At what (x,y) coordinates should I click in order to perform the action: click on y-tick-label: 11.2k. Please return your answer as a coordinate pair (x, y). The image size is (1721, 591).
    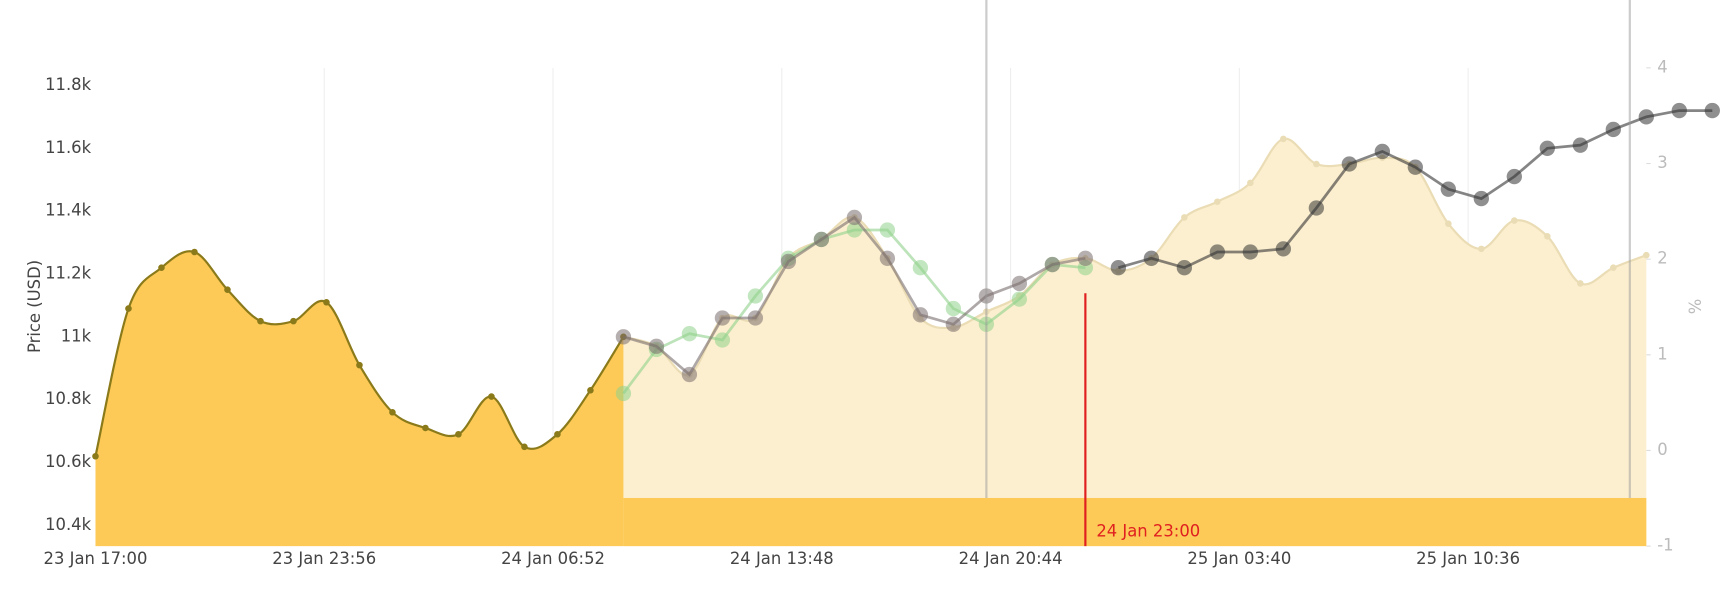
    Looking at the image, I should click on (68, 272).